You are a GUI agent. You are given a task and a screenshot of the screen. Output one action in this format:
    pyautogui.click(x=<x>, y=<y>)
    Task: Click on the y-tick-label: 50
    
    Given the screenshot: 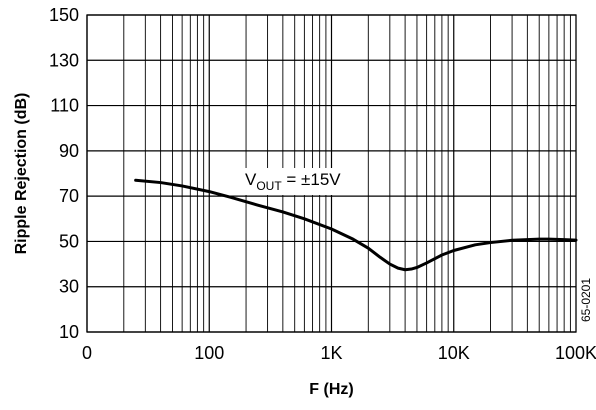 What is the action you would take?
    pyautogui.click(x=69, y=241)
    